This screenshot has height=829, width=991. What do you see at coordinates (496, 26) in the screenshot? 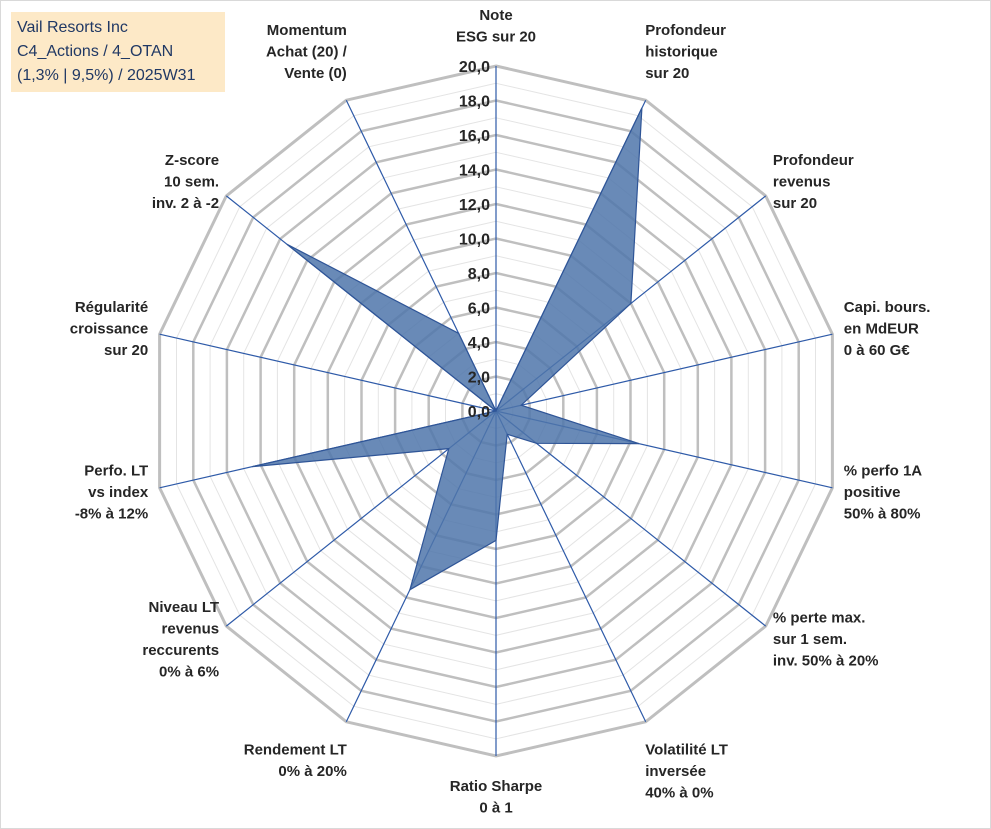
I see `axis-label: Note ESG sur 20` at bounding box center [496, 26].